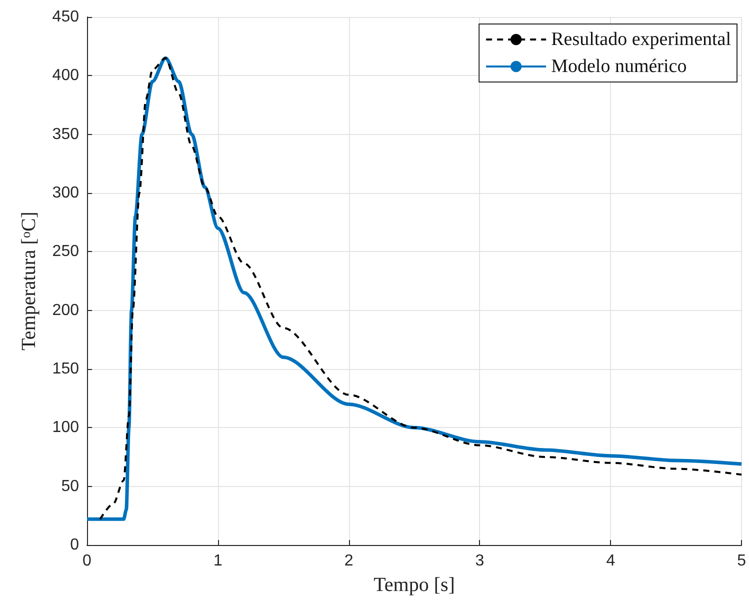  Describe the element at coordinates (741, 561) in the screenshot. I see `x-tick-label: 5` at that location.